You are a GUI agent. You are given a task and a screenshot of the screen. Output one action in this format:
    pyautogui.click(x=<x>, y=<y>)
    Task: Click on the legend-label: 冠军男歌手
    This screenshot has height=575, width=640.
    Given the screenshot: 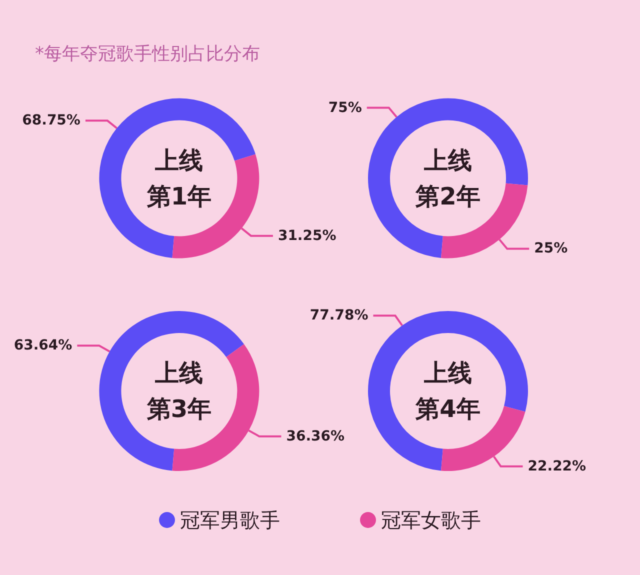 What is the action you would take?
    pyautogui.click(x=230, y=520)
    